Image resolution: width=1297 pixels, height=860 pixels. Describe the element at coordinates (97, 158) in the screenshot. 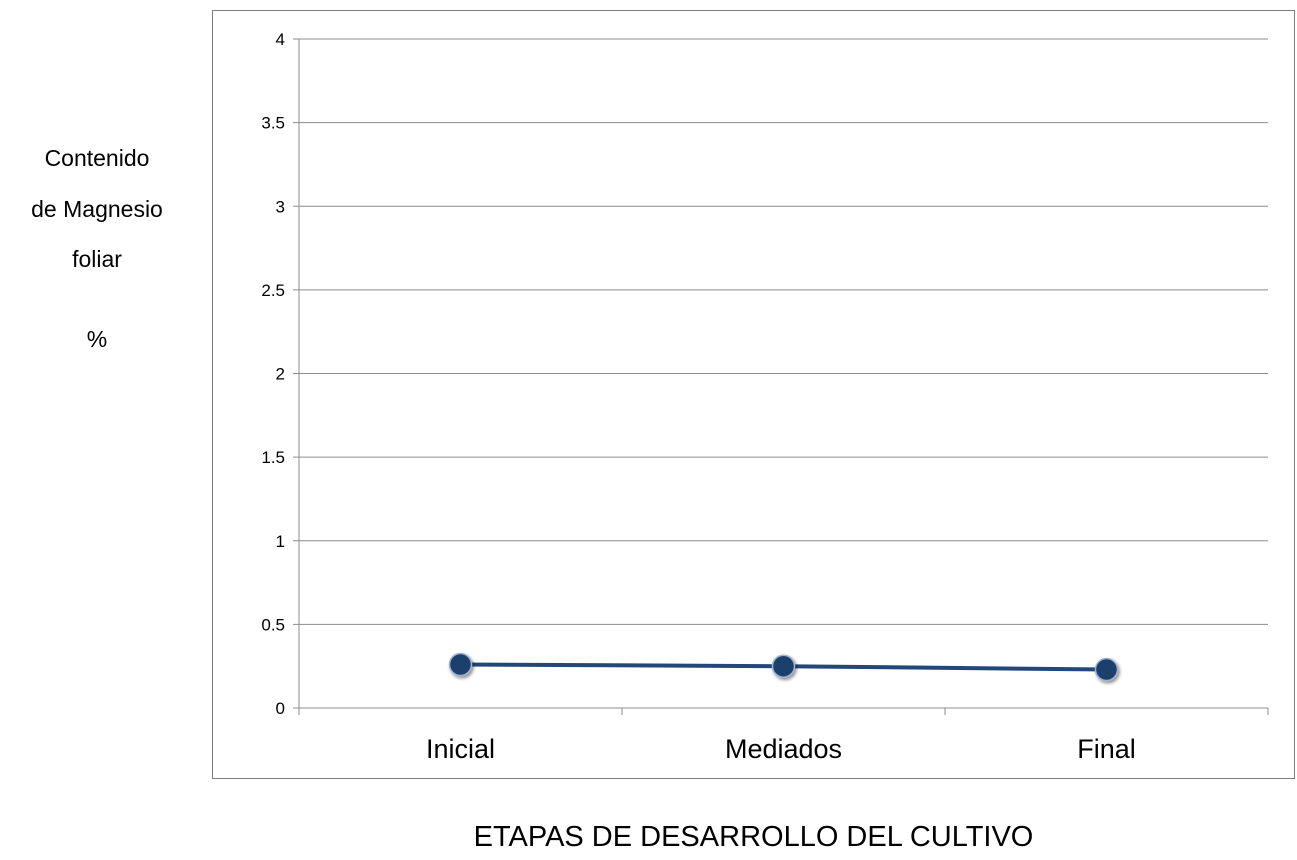

I see `y-axis-title-line-1: Contenido` at that location.